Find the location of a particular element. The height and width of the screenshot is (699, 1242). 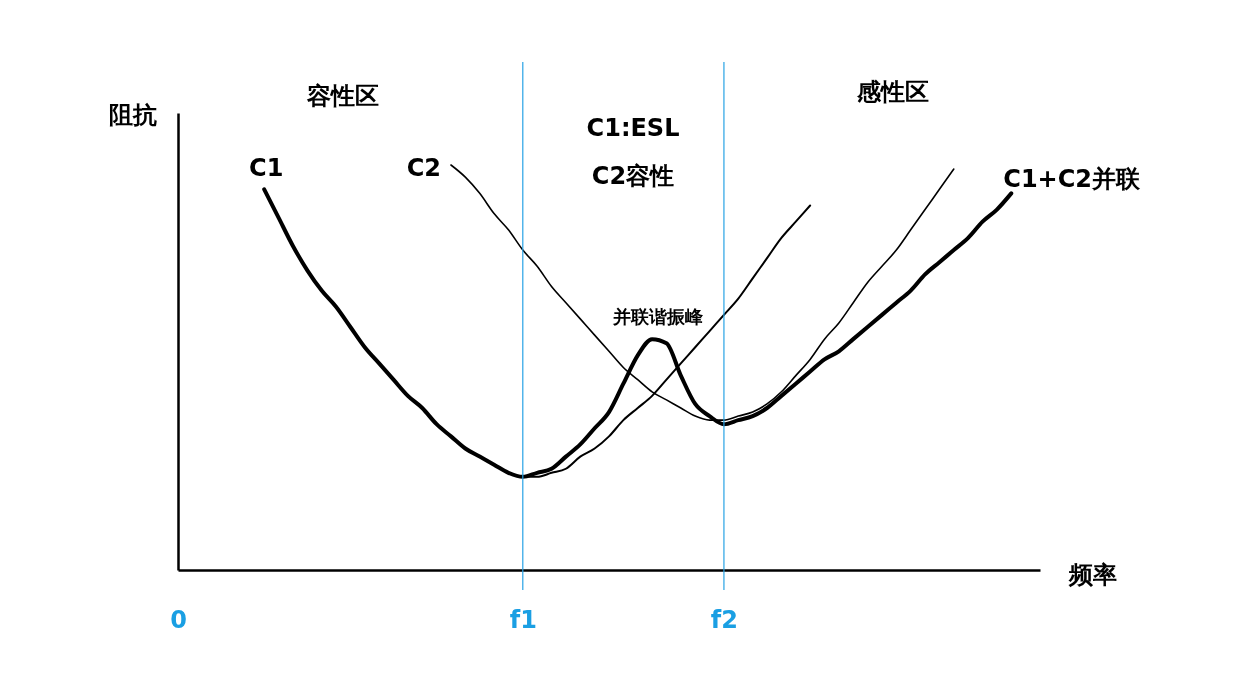

x-tick-label: 0 is located at coordinates (178, 619).